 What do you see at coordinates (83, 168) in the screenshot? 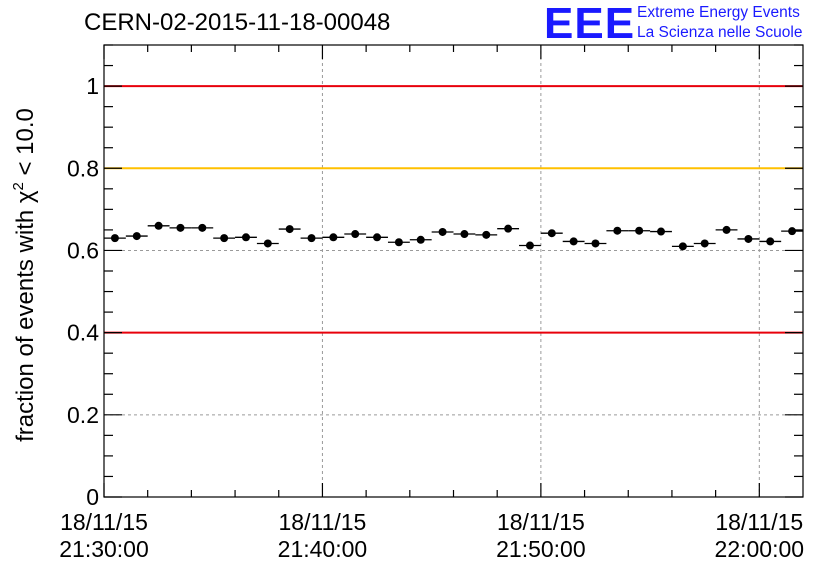
I see `y-tick-label: 0.8` at bounding box center [83, 168].